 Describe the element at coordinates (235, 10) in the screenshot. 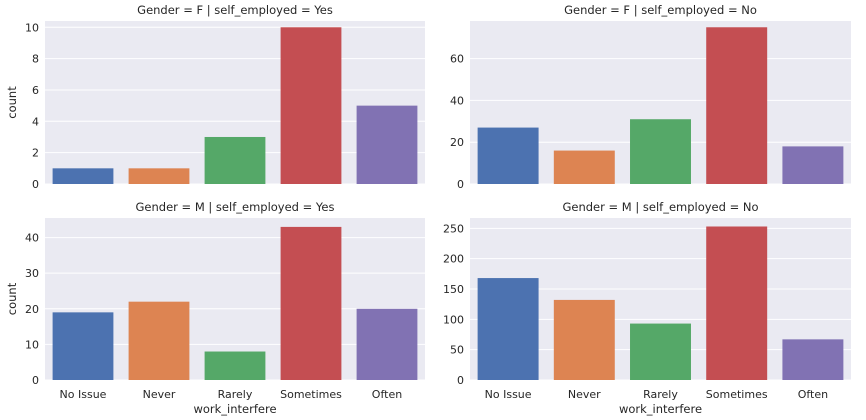

I see `facet-title: Gender = F | self_employed = Yes` at that location.